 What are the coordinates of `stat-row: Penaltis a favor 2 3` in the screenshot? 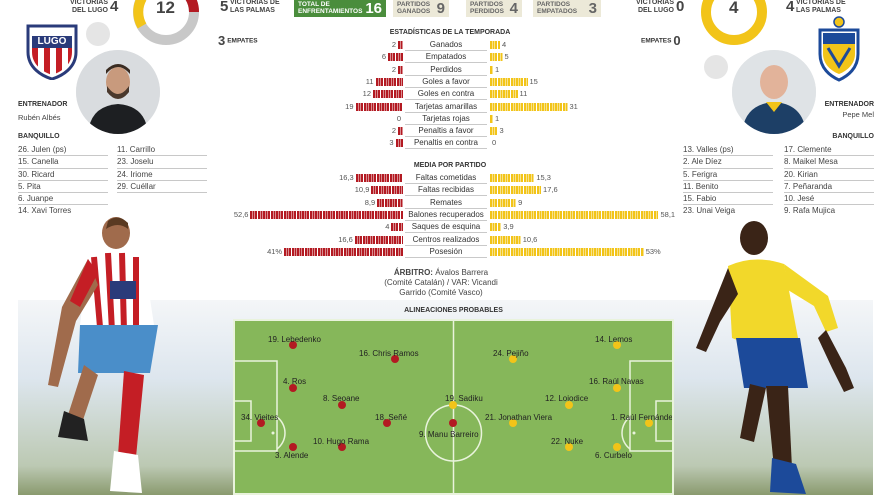 It's located at (450, 131).